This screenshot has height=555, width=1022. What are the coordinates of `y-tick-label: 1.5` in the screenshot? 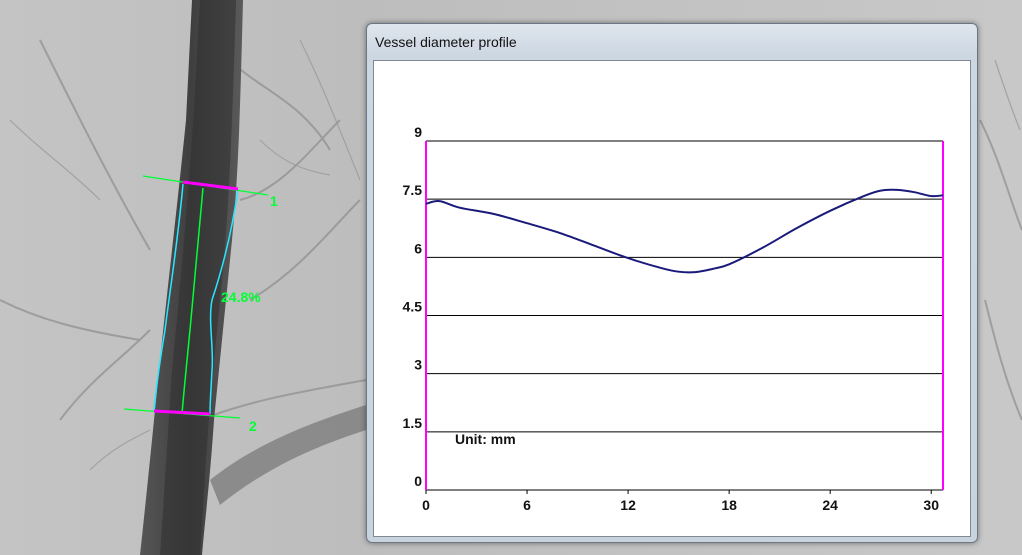 It's located at (413, 423).